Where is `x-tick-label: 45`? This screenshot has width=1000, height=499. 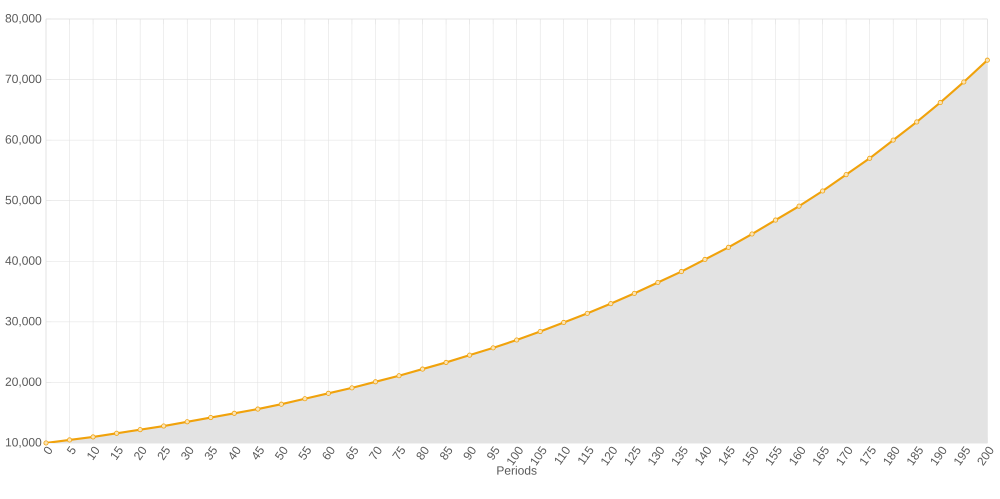
x-tick-label: 45 is located at coordinates (258, 453).